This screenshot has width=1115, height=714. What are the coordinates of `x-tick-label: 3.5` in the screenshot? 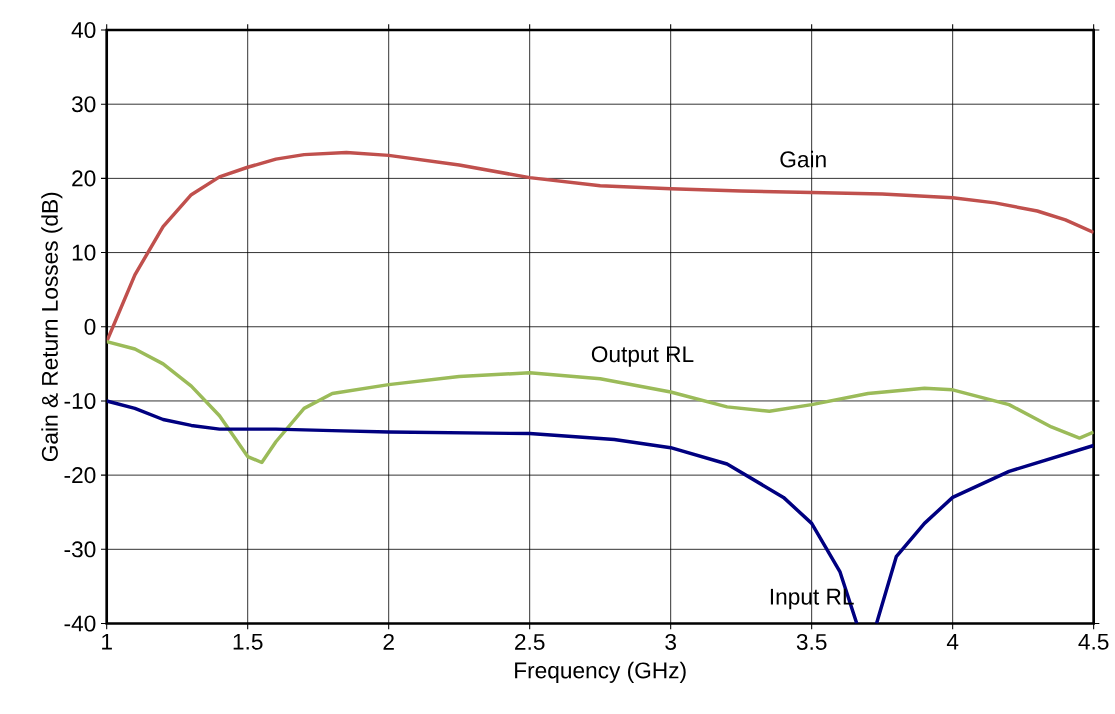 It's located at (811, 641).